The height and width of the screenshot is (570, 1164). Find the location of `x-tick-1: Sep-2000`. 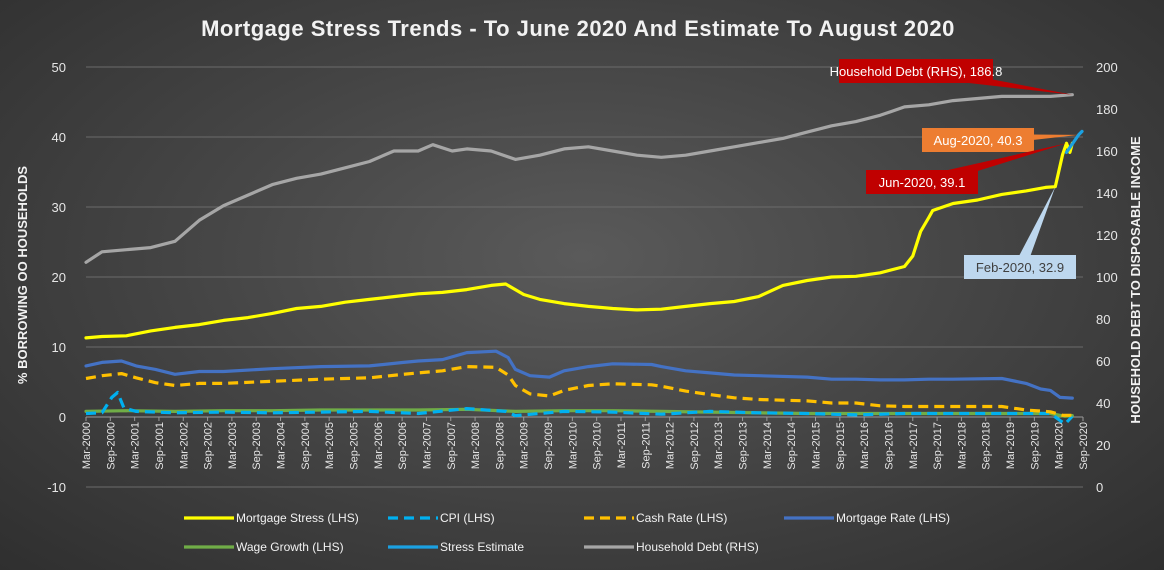

x-tick-1: Sep-2000 is located at coordinates (111, 446).